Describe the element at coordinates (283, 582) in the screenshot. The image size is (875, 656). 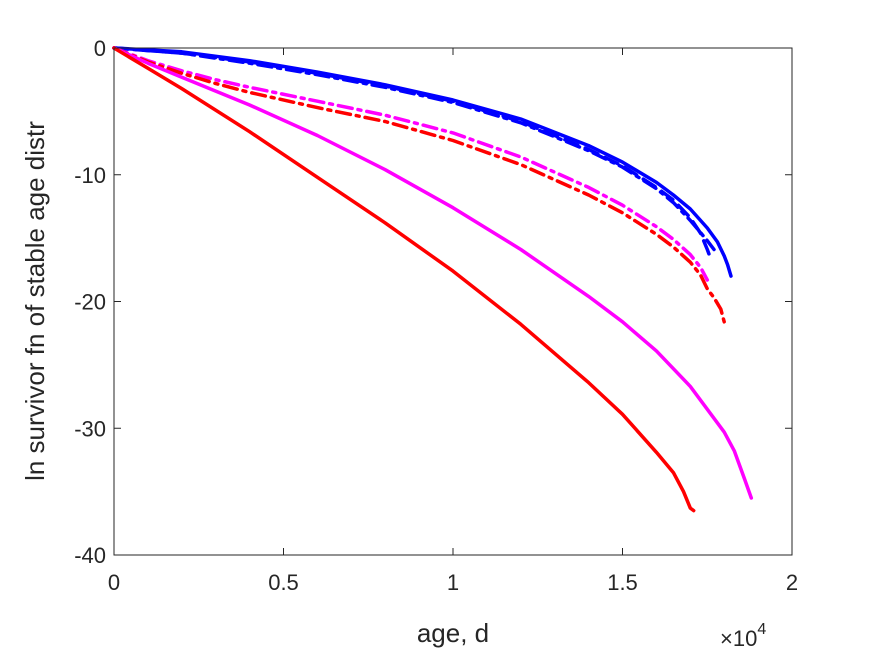
I see `x-tick-label: 0.5` at that location.